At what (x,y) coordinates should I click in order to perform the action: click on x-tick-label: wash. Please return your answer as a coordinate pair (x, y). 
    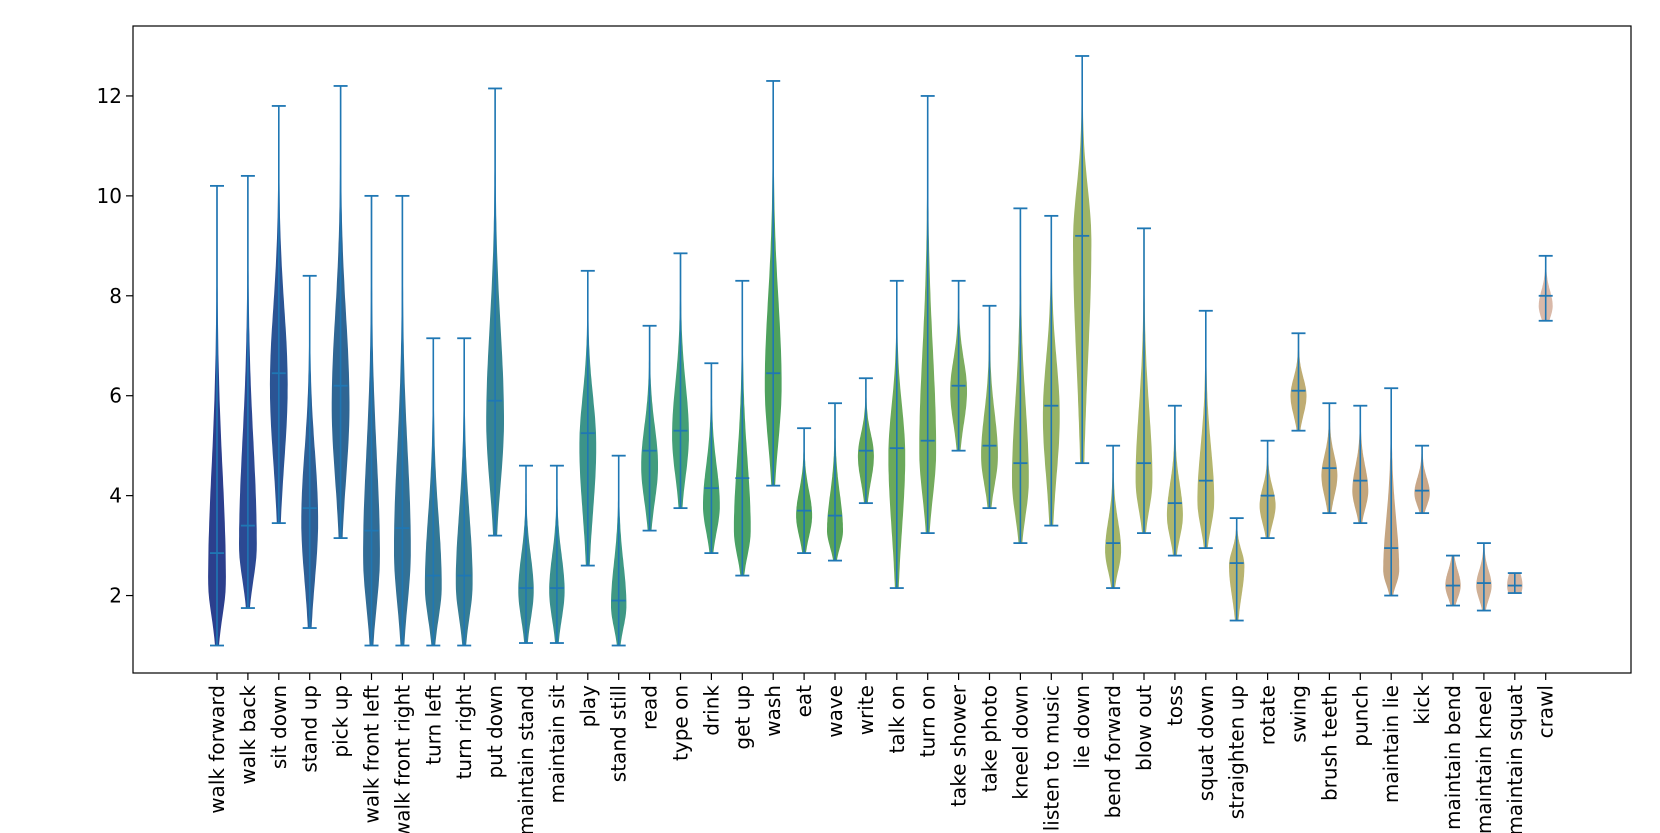
    Looking at the image, I should click on (773, 711).